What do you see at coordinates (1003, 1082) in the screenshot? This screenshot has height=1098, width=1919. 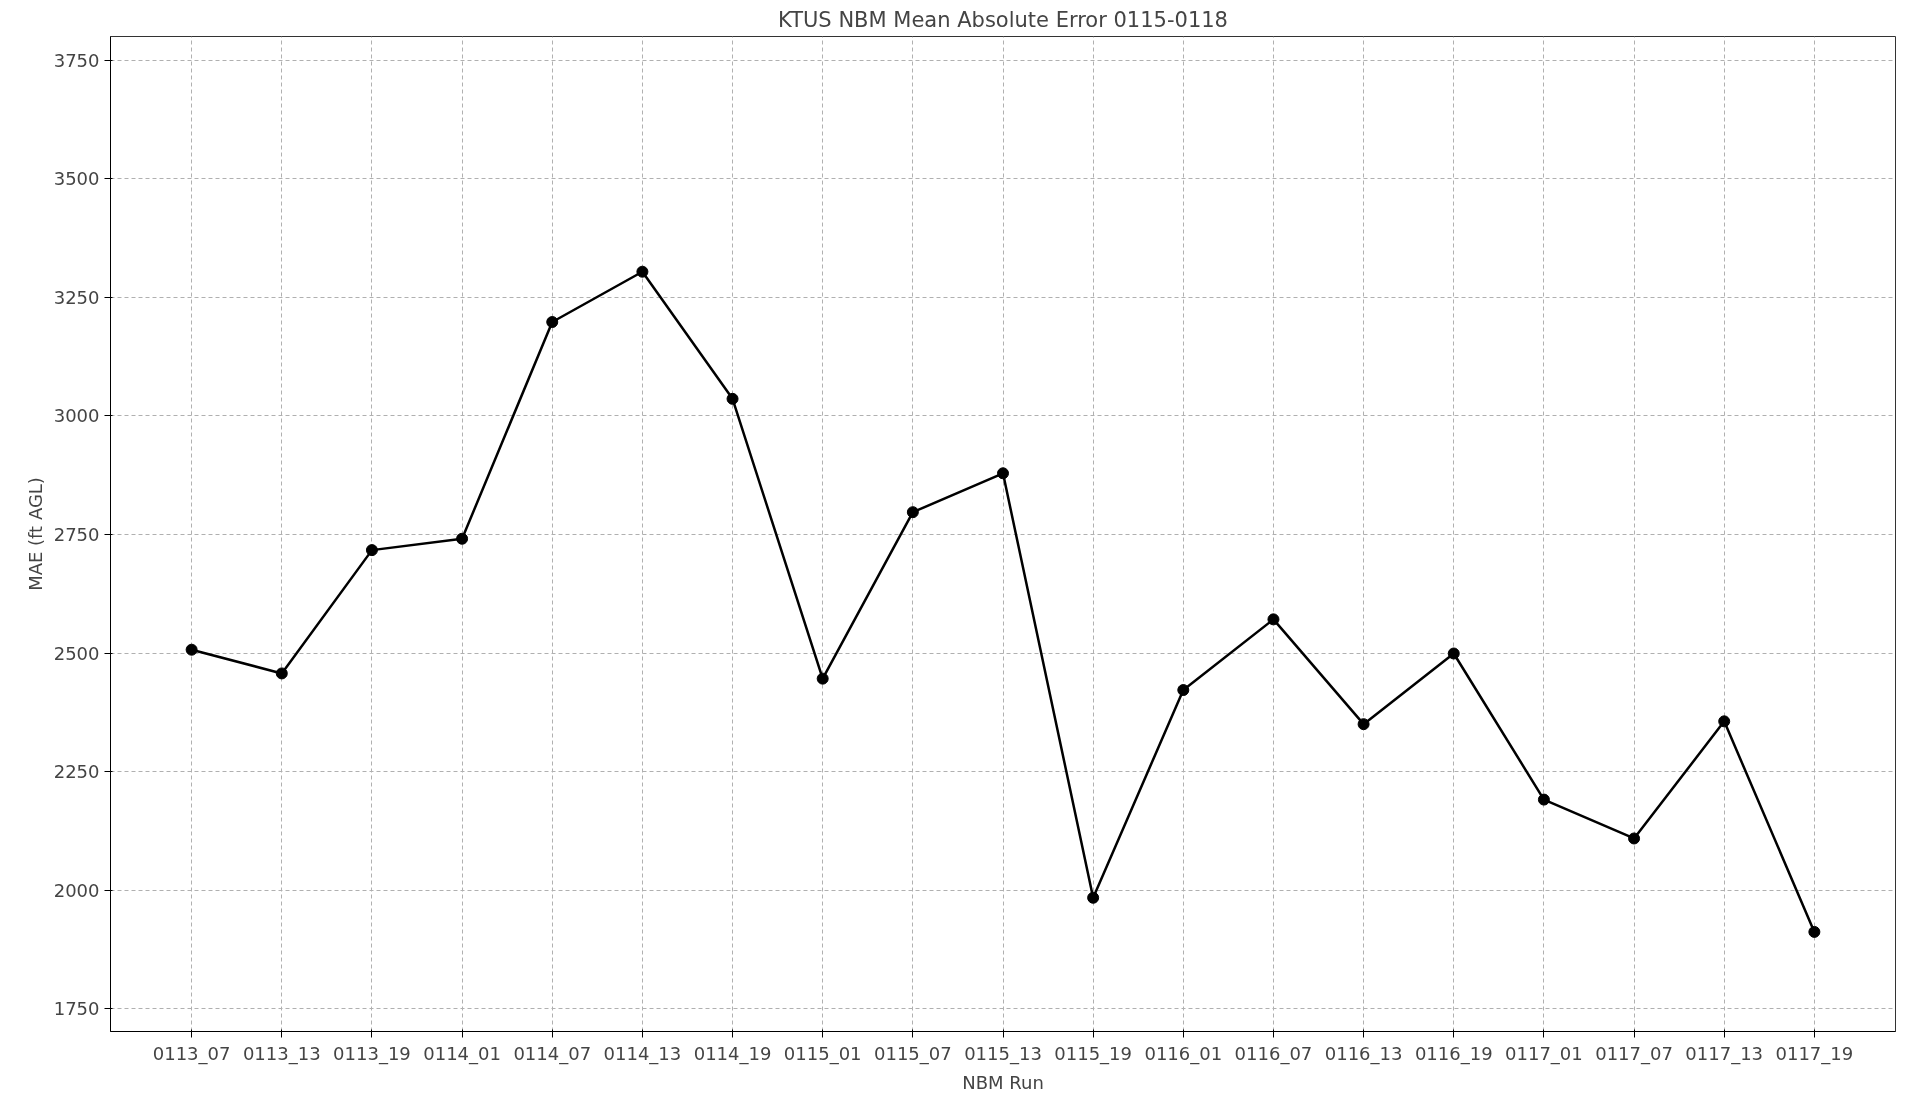 I see `x-axis-title: NBM Run` at bounding box center [1003, 1082].